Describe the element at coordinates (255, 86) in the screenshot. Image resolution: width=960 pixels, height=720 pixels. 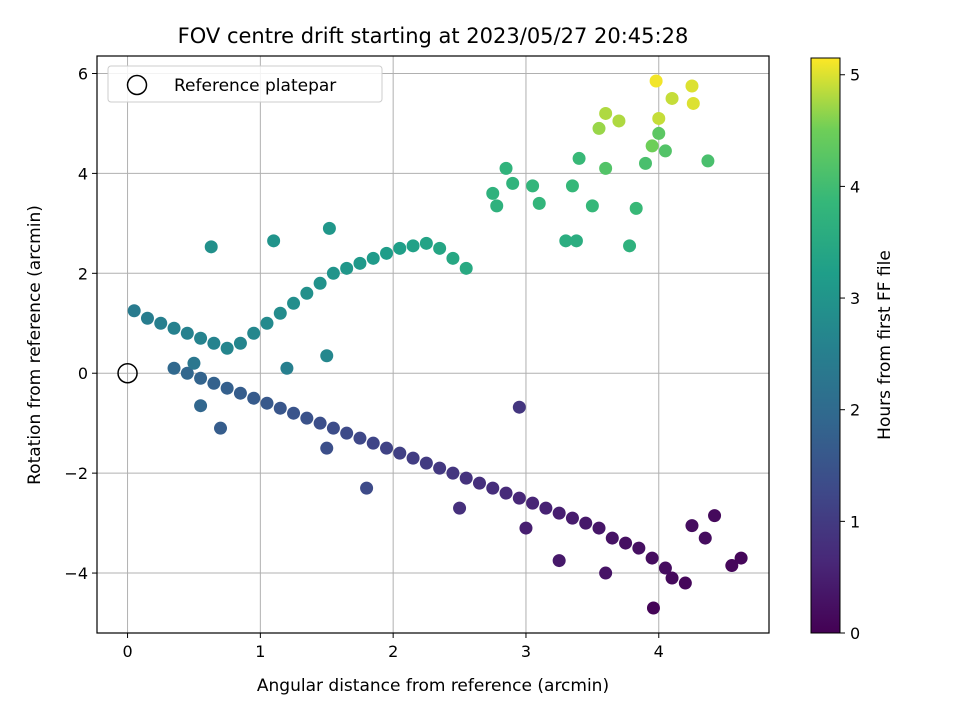
I see `legend-label: Reference platepar` at that location.